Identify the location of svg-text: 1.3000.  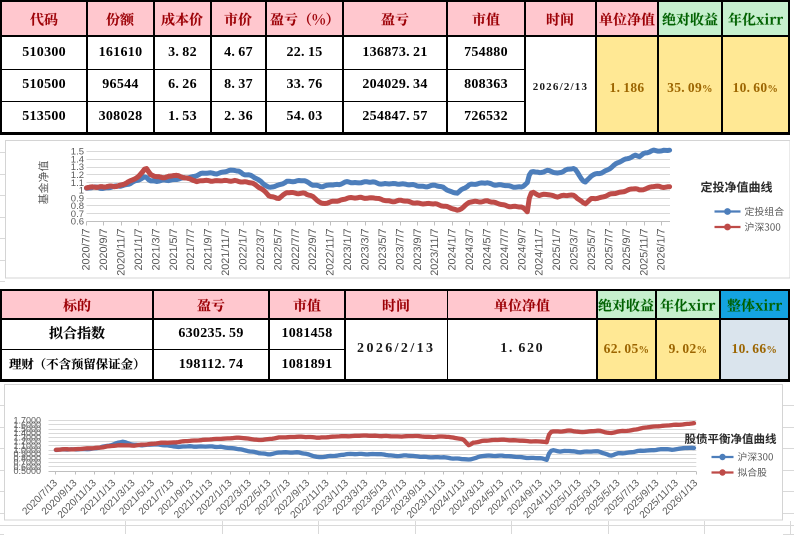
(27, 437).